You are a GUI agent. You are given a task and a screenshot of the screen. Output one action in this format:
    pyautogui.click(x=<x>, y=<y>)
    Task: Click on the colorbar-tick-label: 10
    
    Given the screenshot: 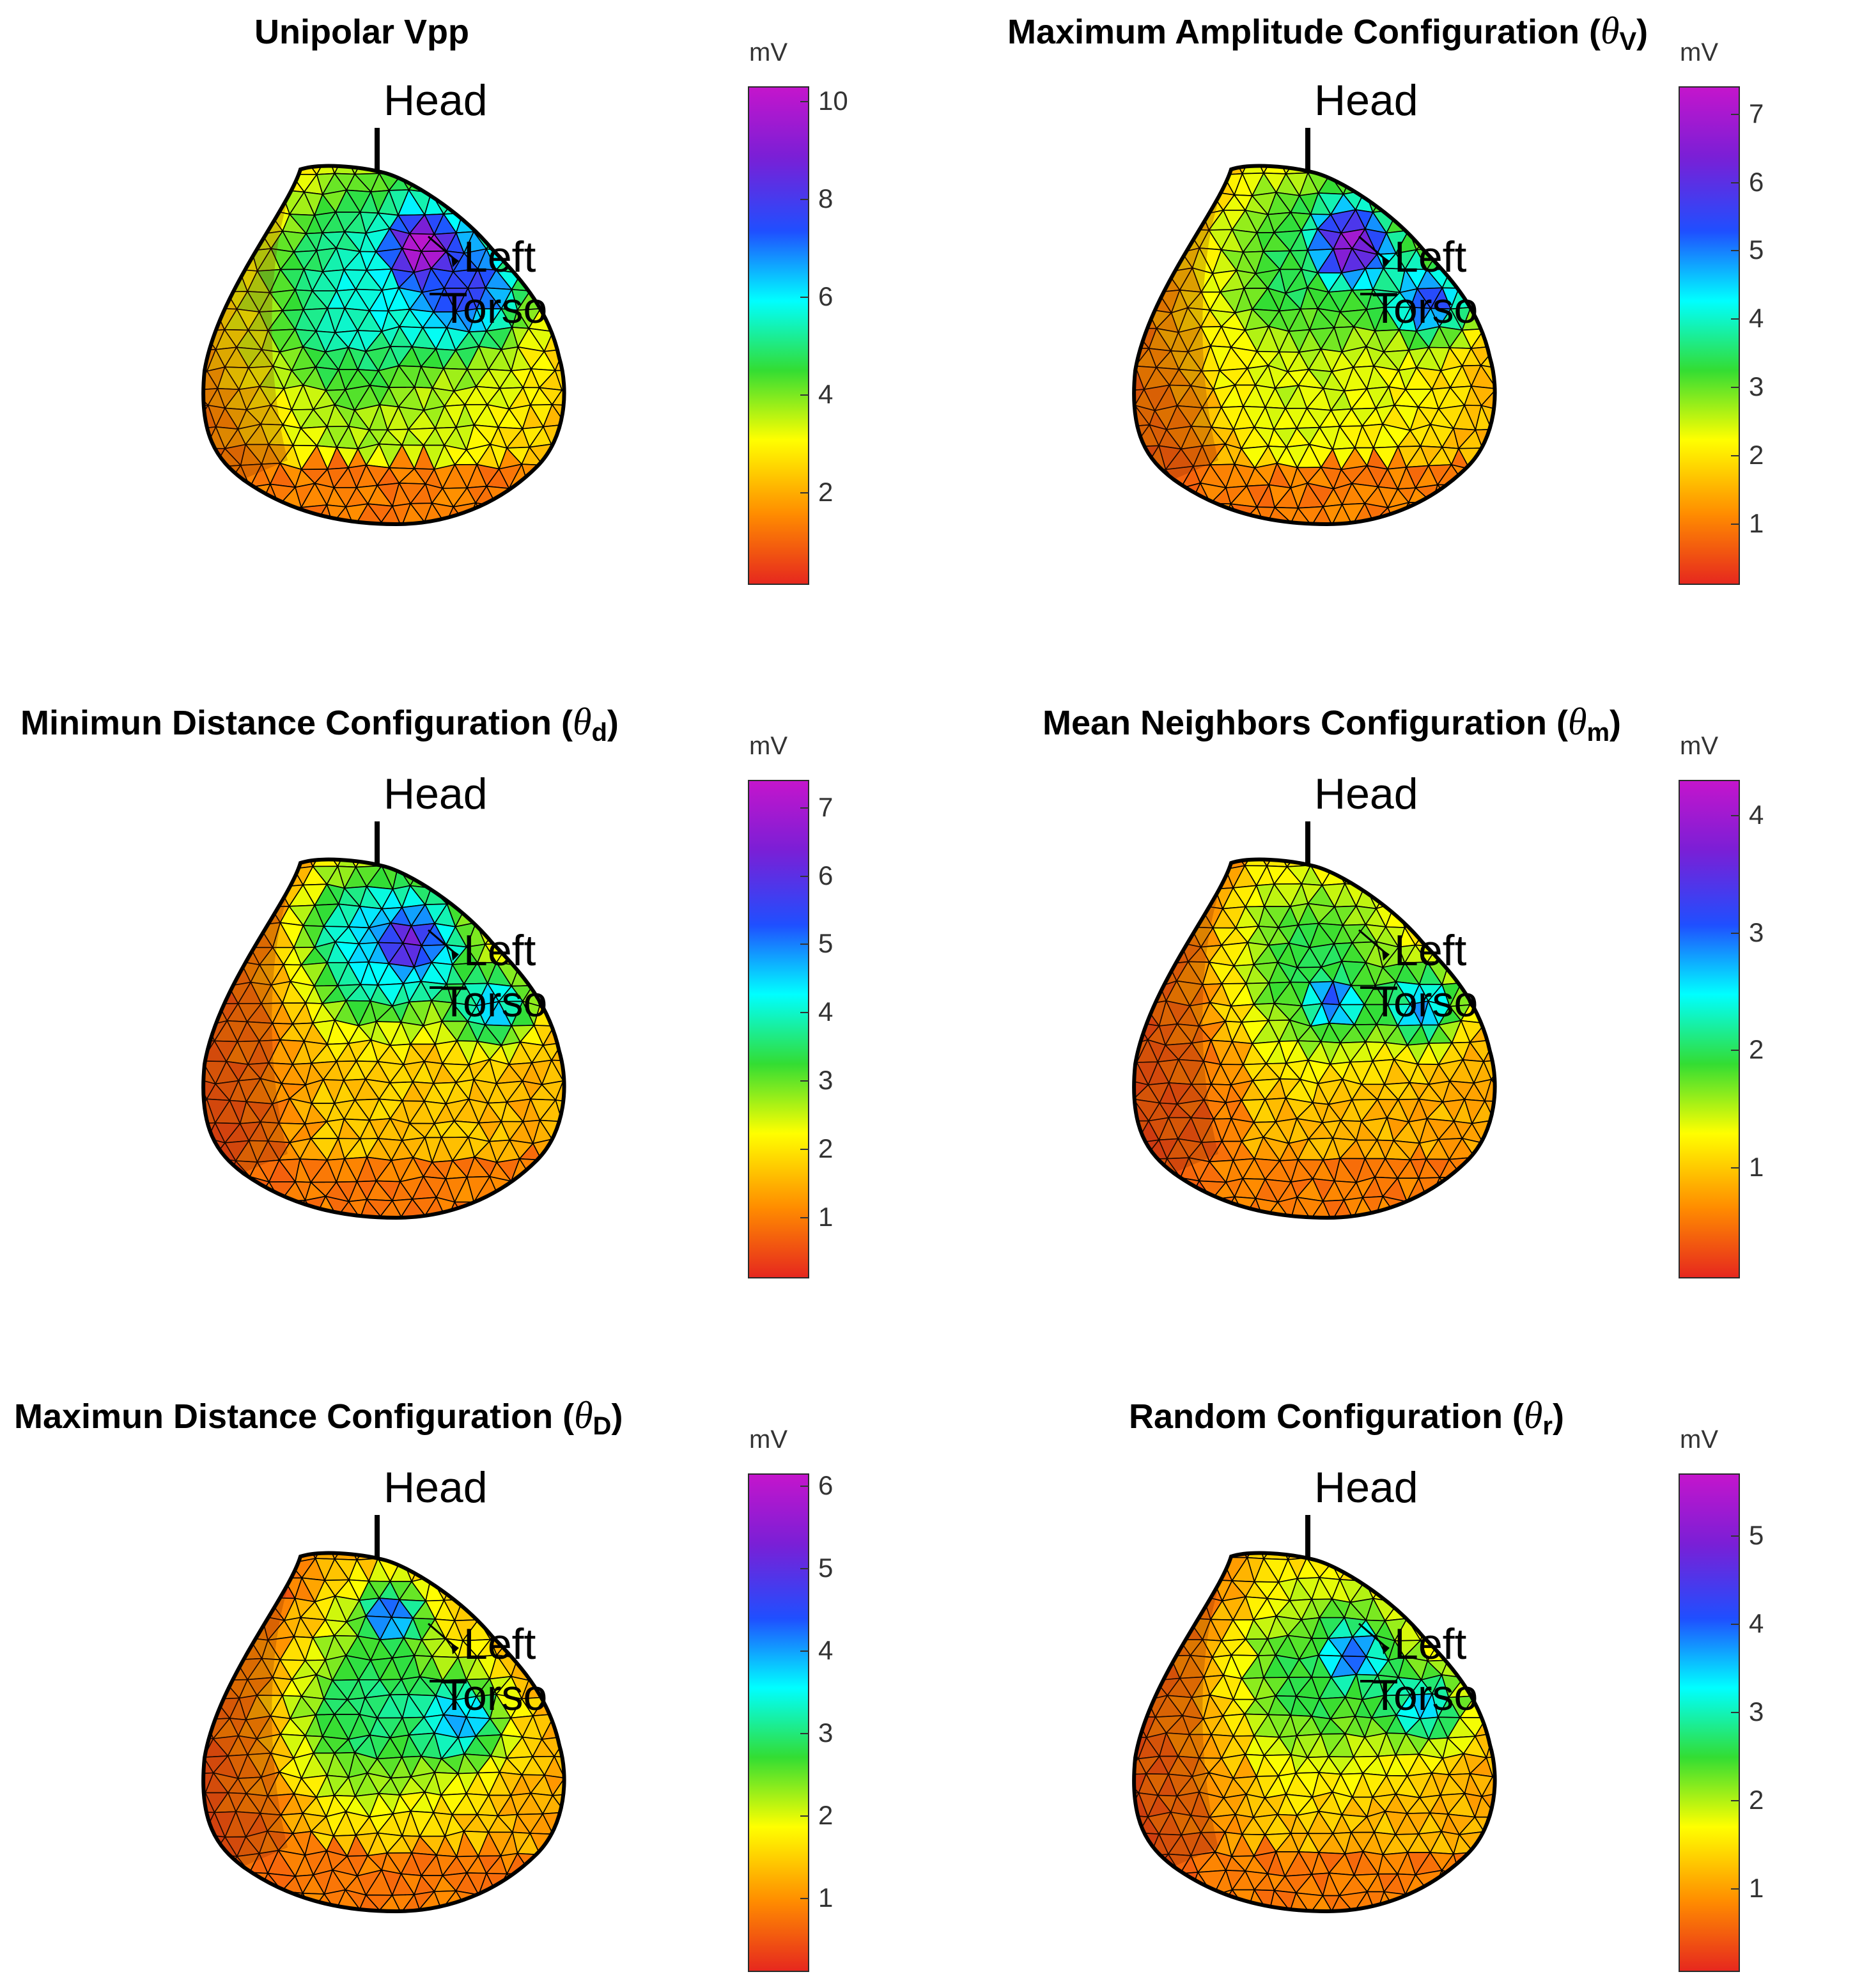 What is the action you would take?
    pyautogui.click(x=833, y=101)
    